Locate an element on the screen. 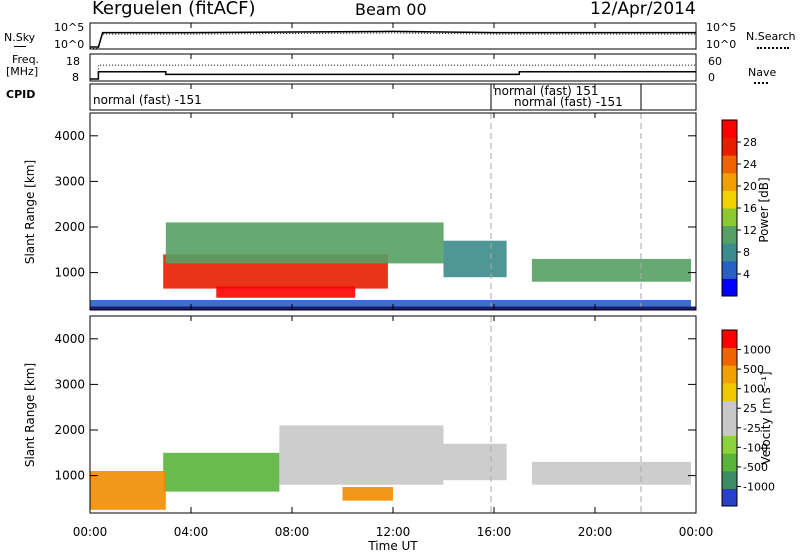  power-colorbar: 4 8 12 16 20 24 28 Power [dB] is located at coordinates (746, 208).